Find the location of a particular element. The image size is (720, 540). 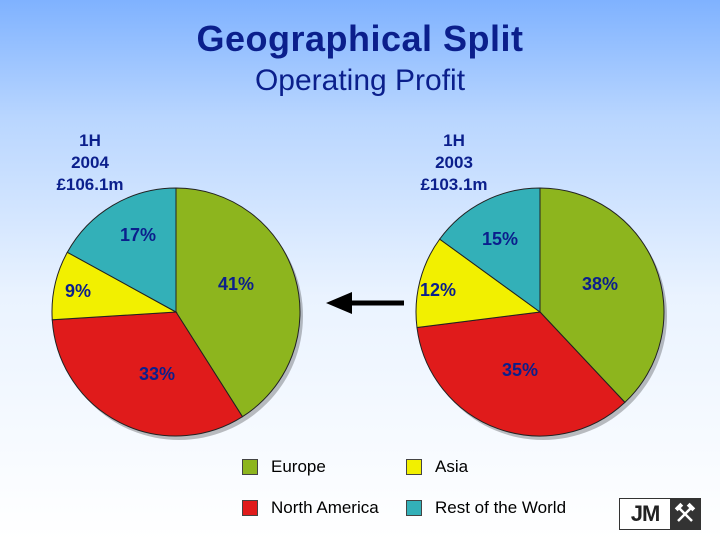

period-year: 2004 is located at coordinates (90, 162).